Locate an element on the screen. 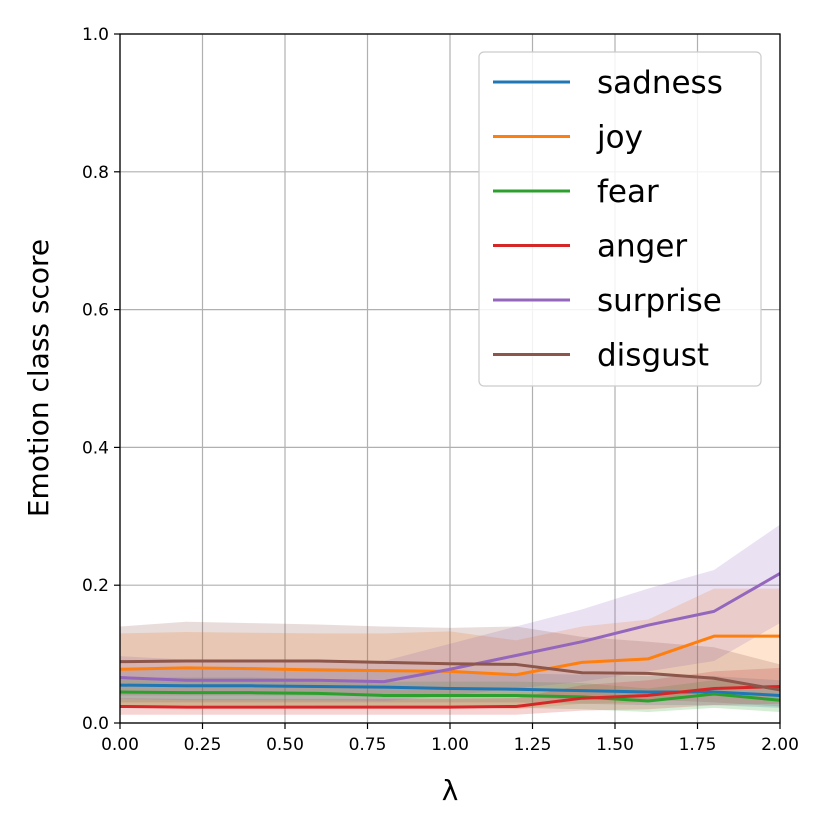  fear-line is located at coordinates (450, 696).